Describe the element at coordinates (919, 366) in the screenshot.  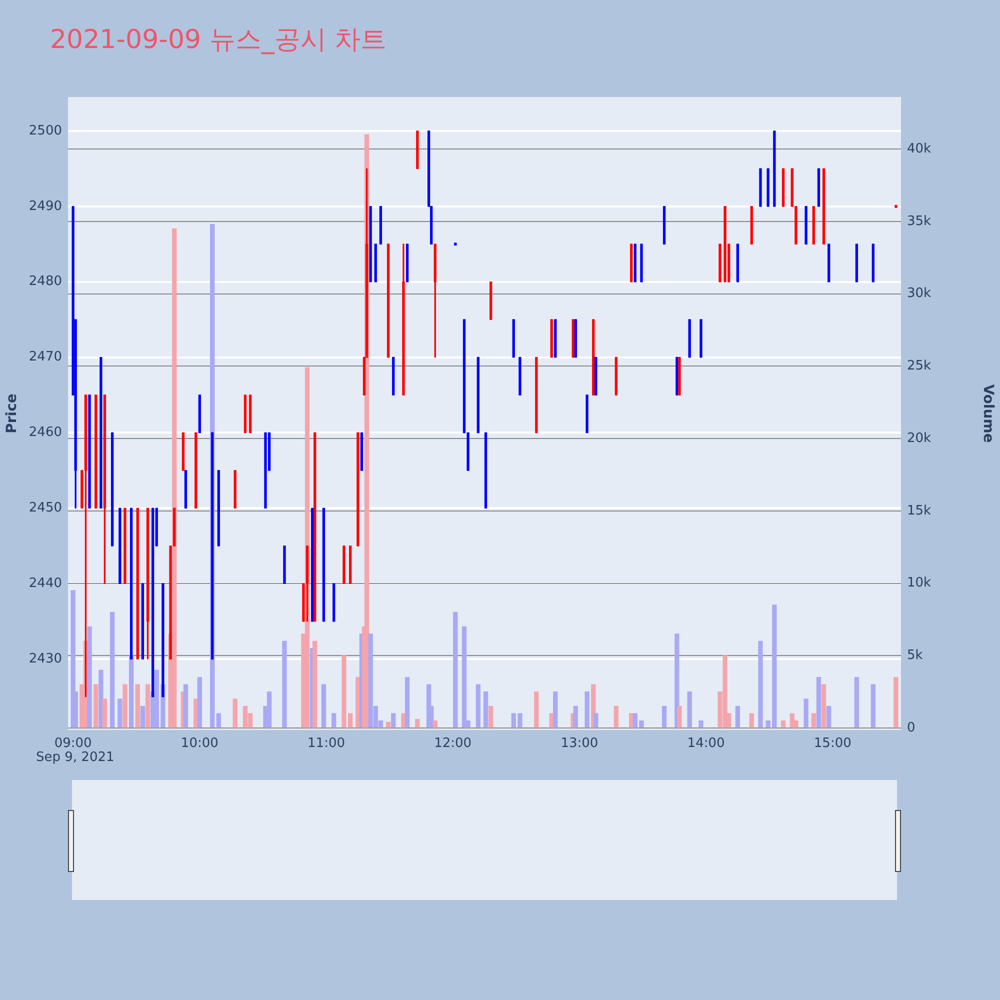
I see `y2-tick-label: 25k` at that location.